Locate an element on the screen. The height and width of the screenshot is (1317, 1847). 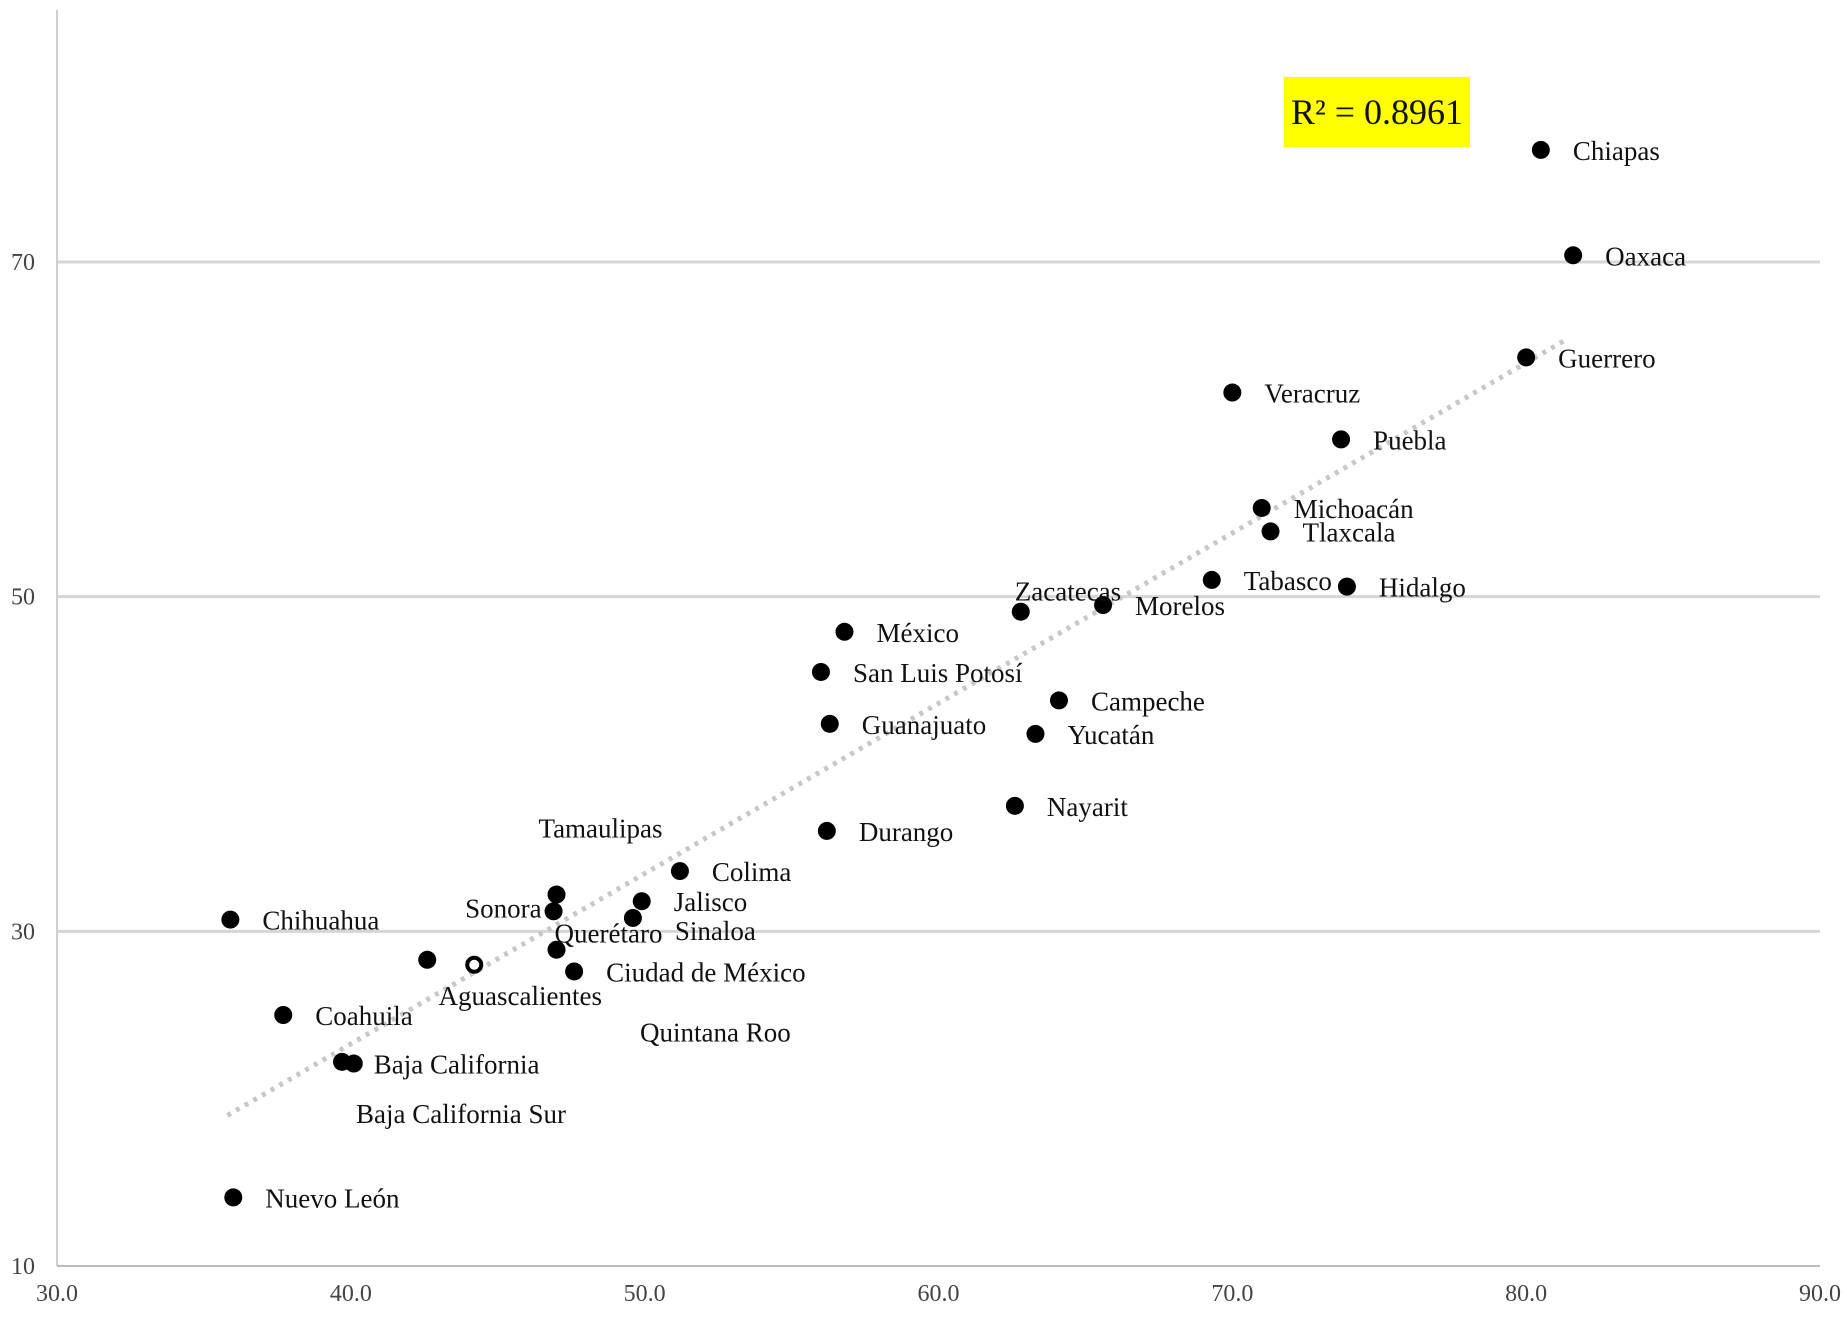
x-tick-label: 80.0 is located at coordinates (1526, 1294).